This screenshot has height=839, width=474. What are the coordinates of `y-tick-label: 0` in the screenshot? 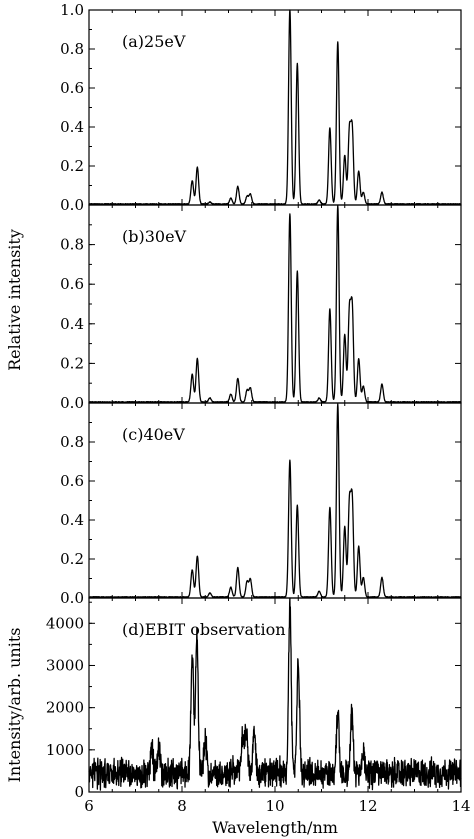 It's located at (79, 792).